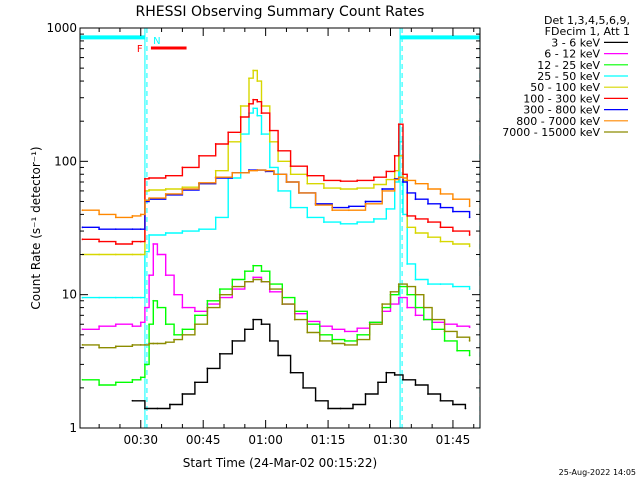 This screenshot has width=640, height=480. What do you see at coordinates (390, 440) in the screenshot?
I see `x-tick-label-4: 01:30` at bounding box center [390, 440].